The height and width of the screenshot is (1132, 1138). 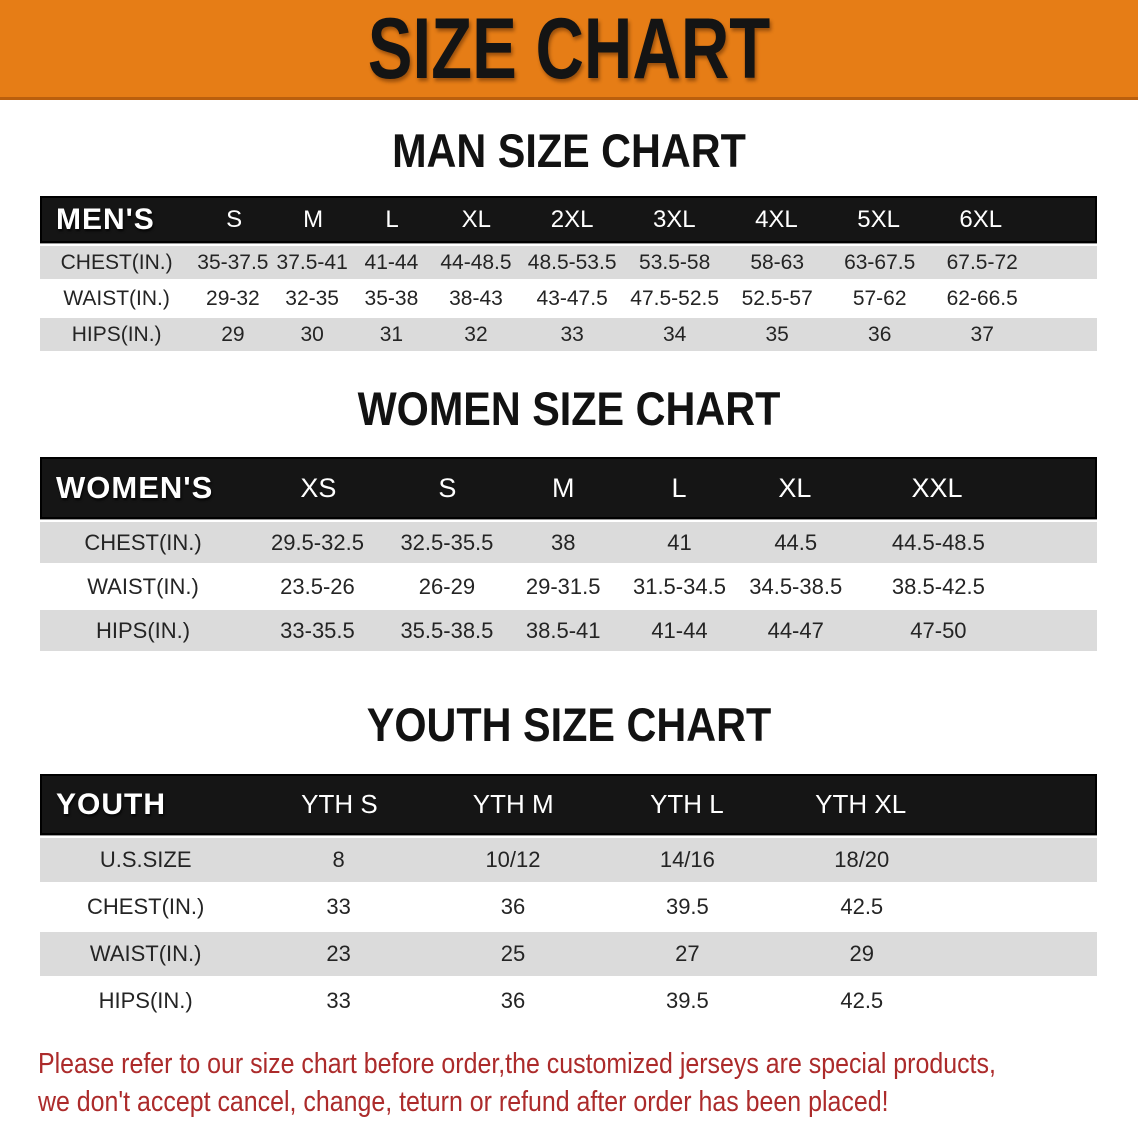 I want to click on youth-value-0-3: 18/20, so click(x=862, y=859).